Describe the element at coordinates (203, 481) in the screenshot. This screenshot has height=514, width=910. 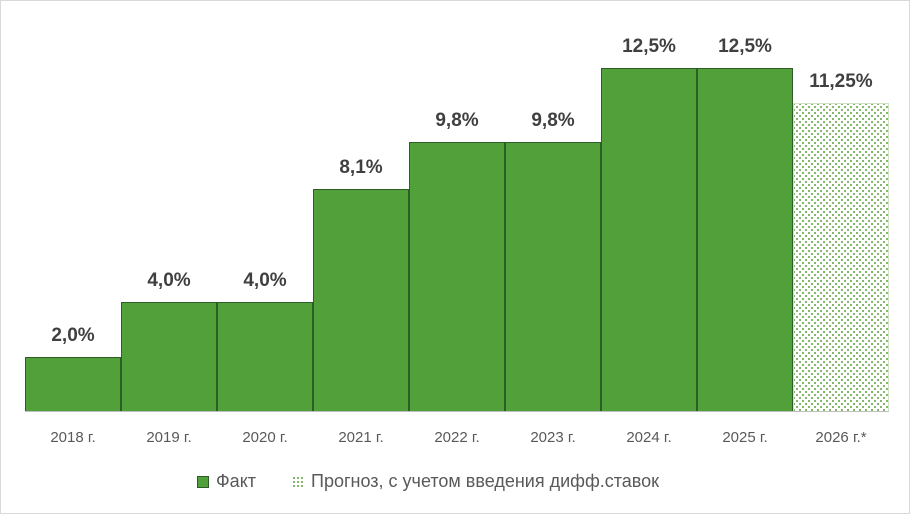
I see `fact-swatch-icon` at that location.